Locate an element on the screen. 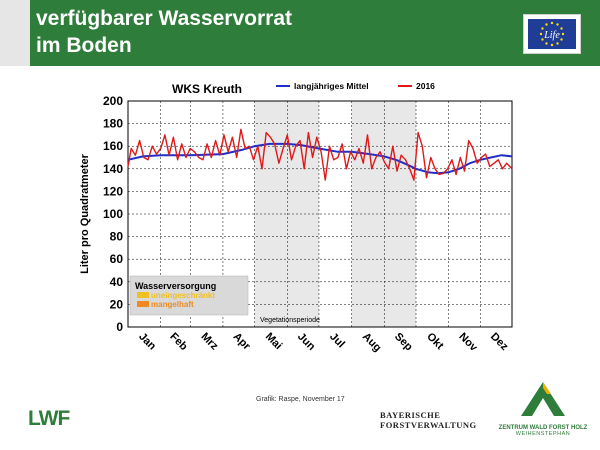 The width and height of the screenshot is (600, 450). y-axis-label: Liter pro Quadratmeter is located at coordinates (85, 213).